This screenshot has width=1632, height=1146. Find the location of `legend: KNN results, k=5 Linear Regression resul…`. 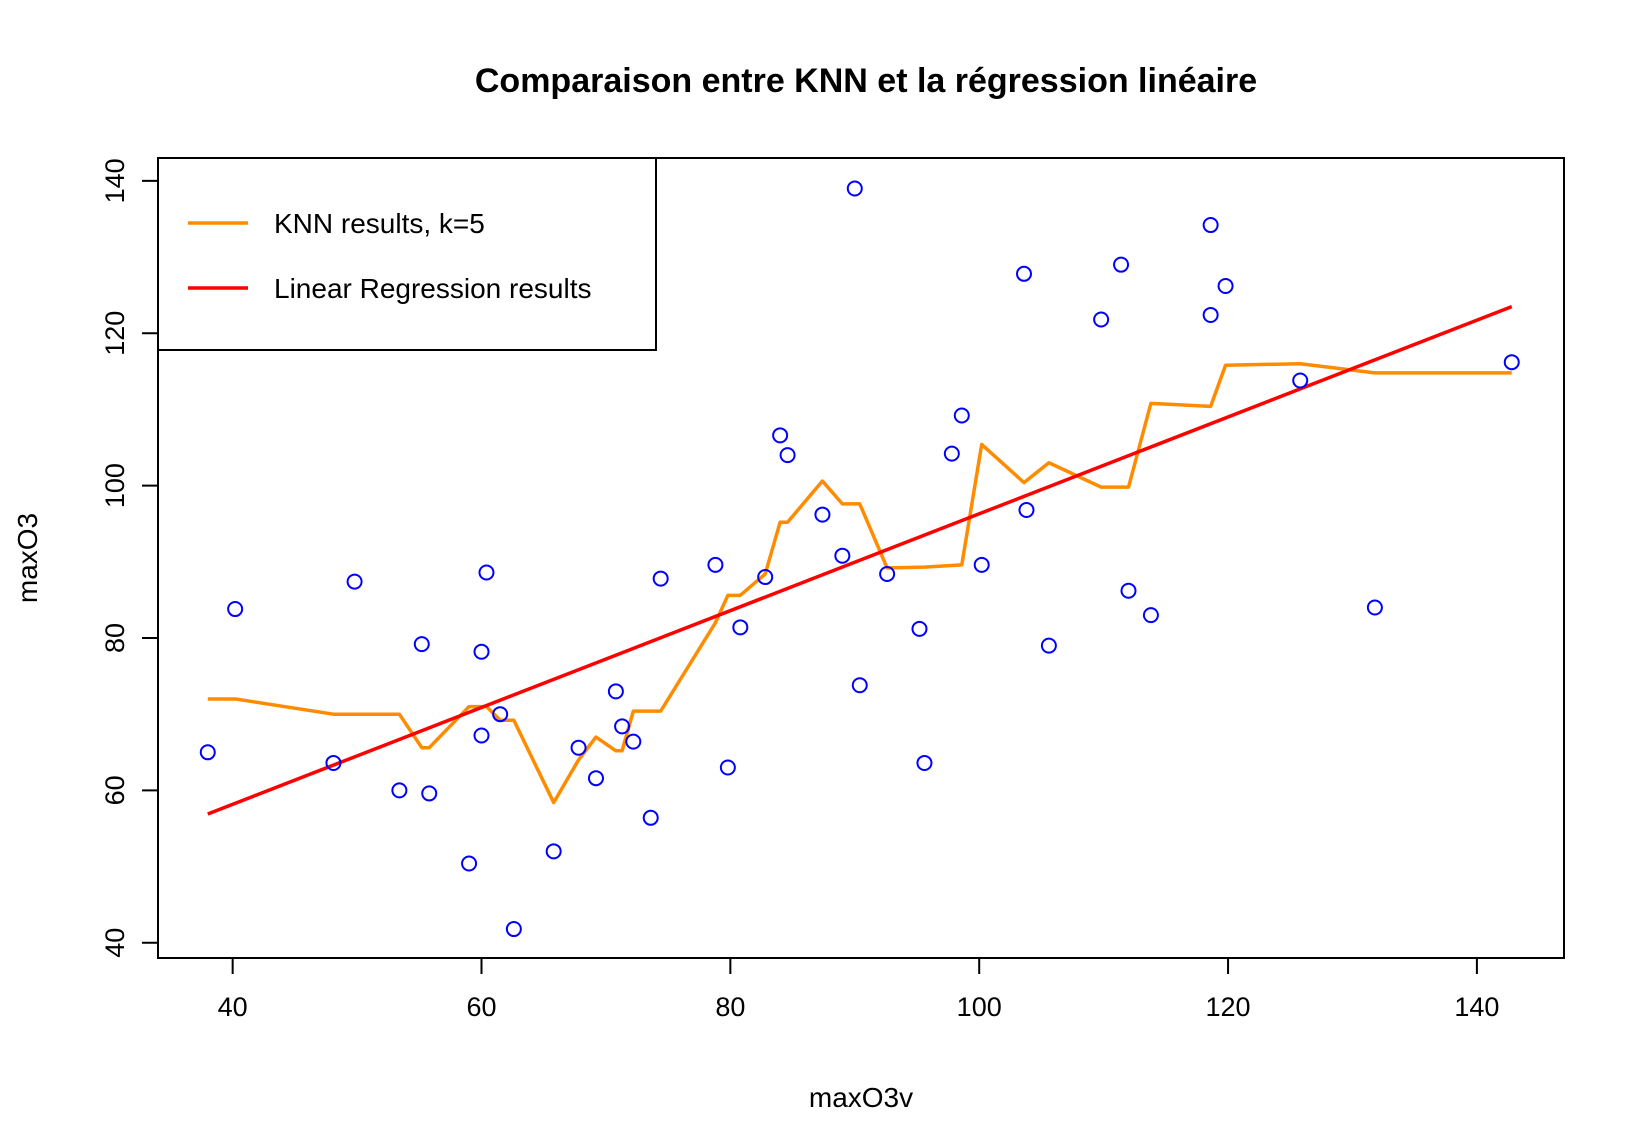

legend: KNN results, k=5 Linear Regression resul… is located at coordinates (407, 254).